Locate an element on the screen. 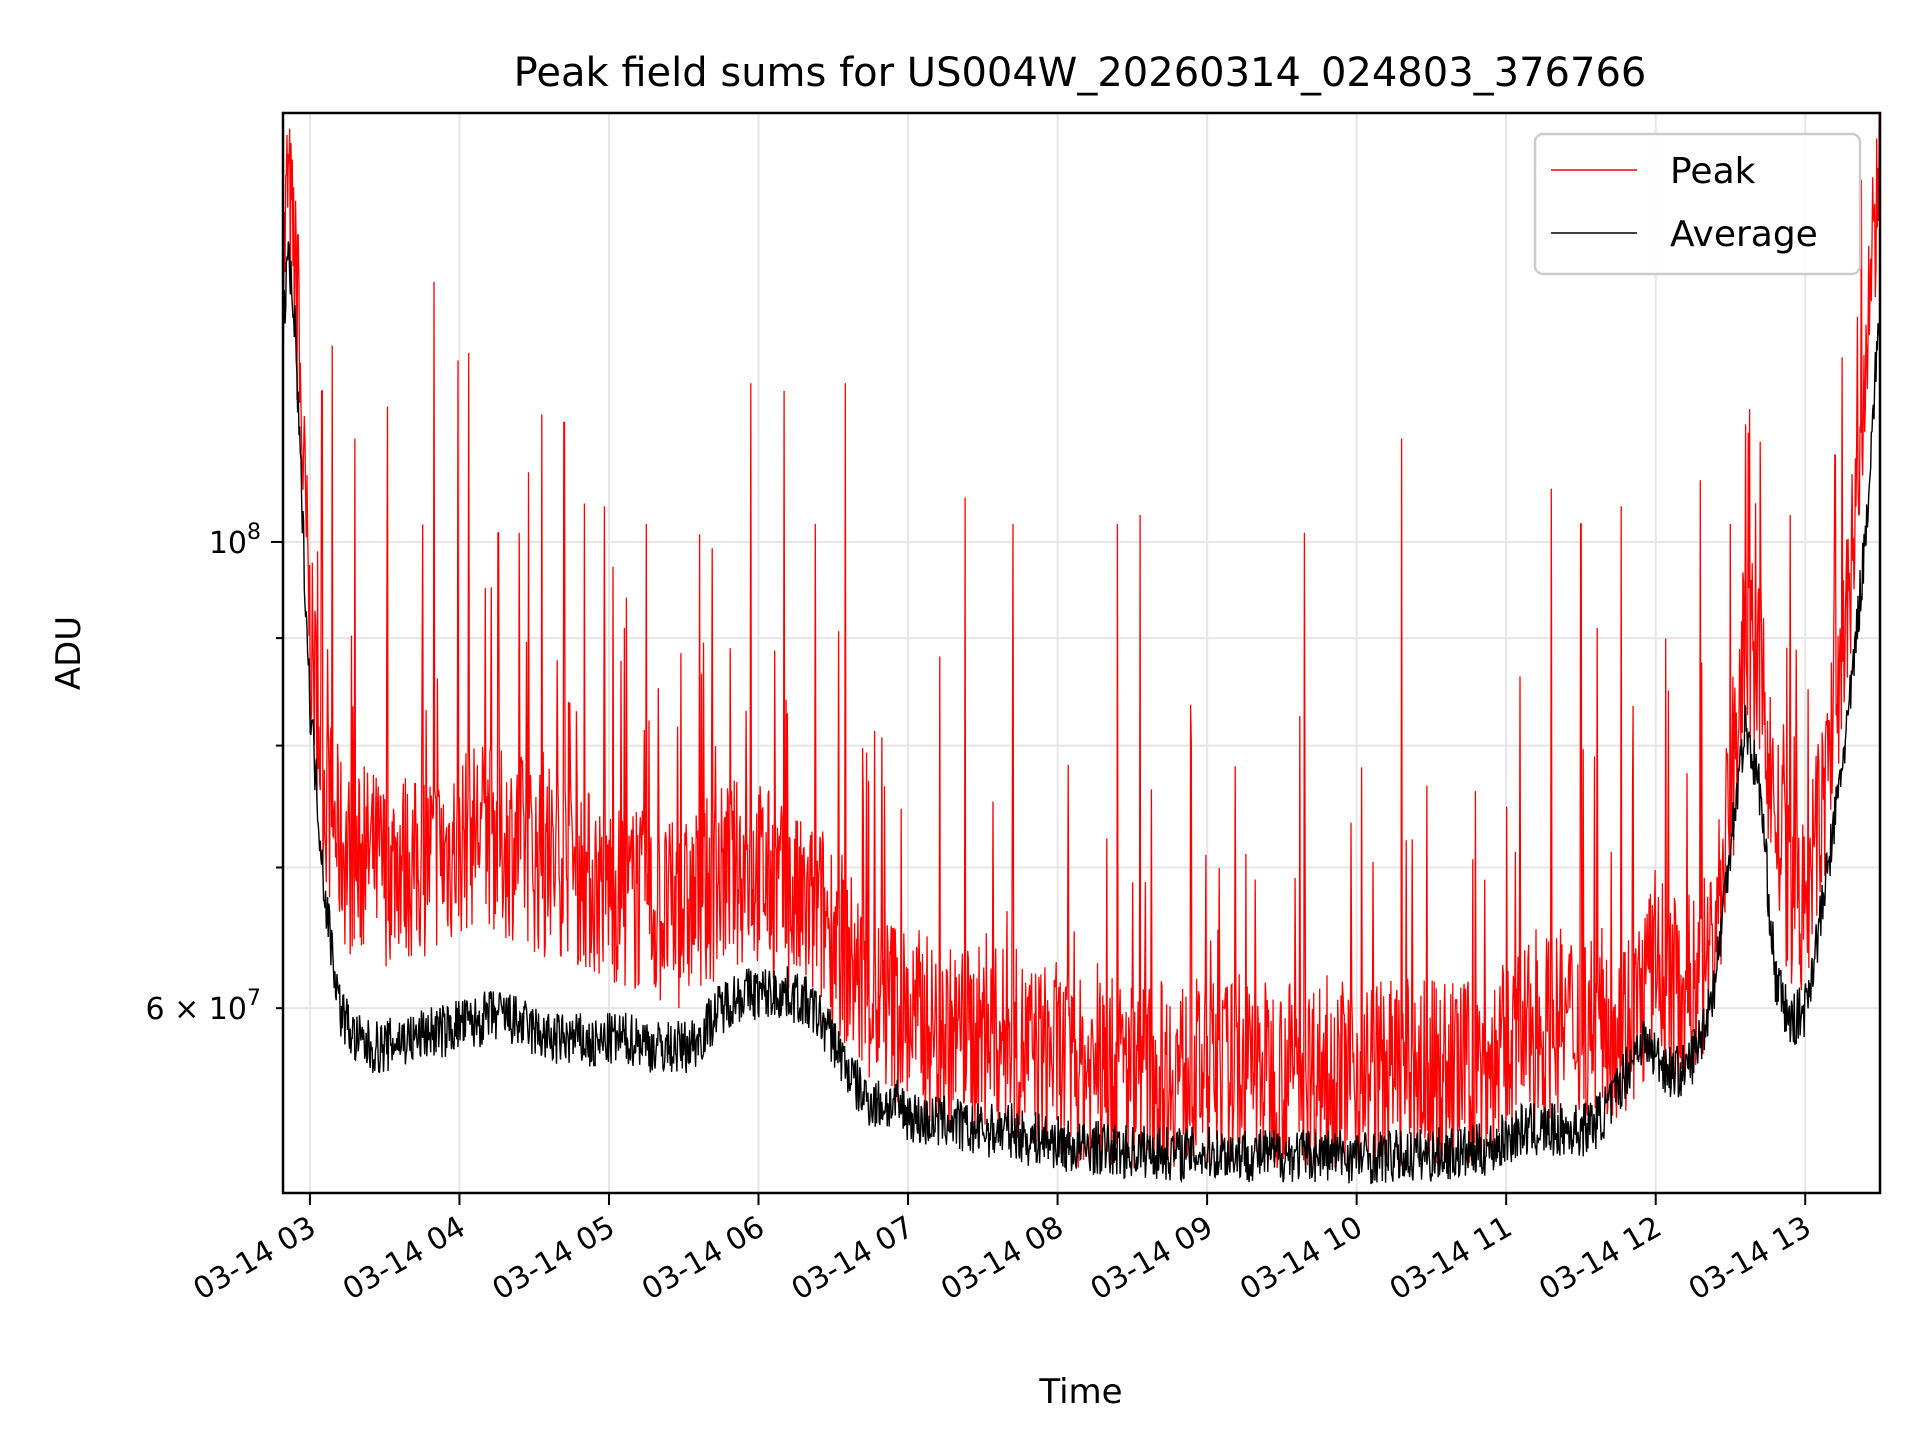 Image resolution: width=1920 pixels, height=1440 pixels. y-axis: 108 6 × 107 is located at coordinates (214, 773).